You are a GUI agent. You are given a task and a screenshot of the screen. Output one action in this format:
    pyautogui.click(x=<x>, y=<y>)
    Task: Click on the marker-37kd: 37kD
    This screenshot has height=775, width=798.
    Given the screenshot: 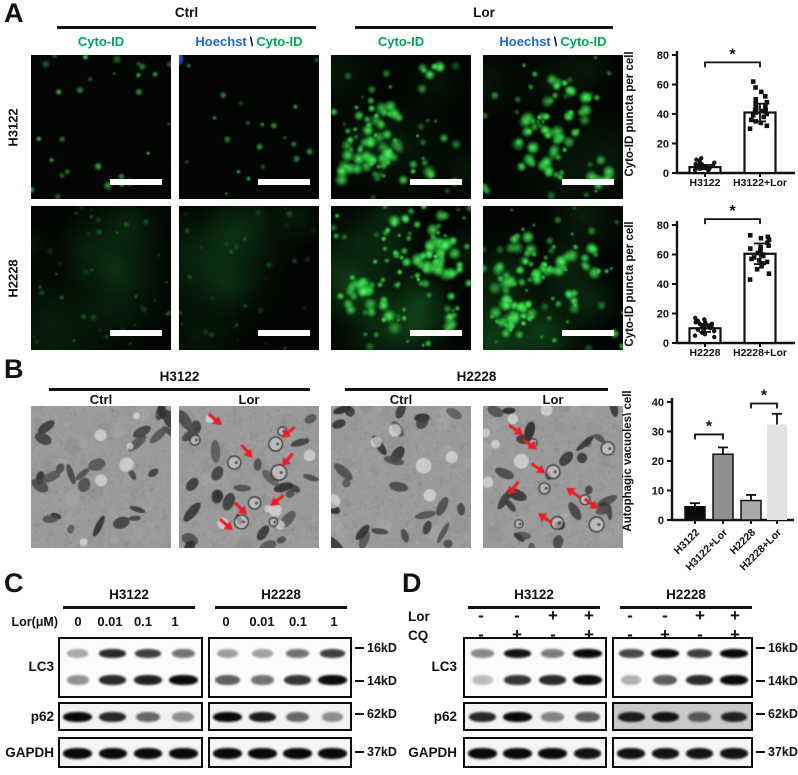 What is the action you would take?
    pyautogui.click(x=777, y=752)
    